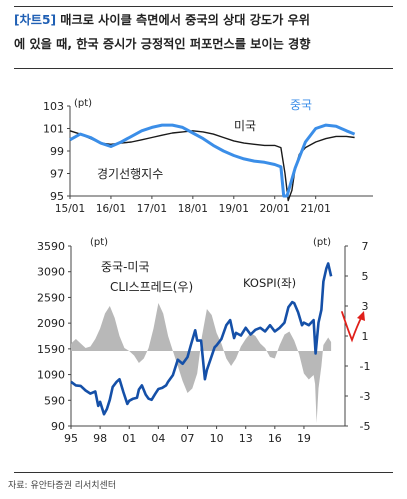 Image resolution: width=407 pixels, height=499 pixels. Describe the element at coordinates (365, 246) in the screenshot. I see `right-tick-label: 7` at that location.